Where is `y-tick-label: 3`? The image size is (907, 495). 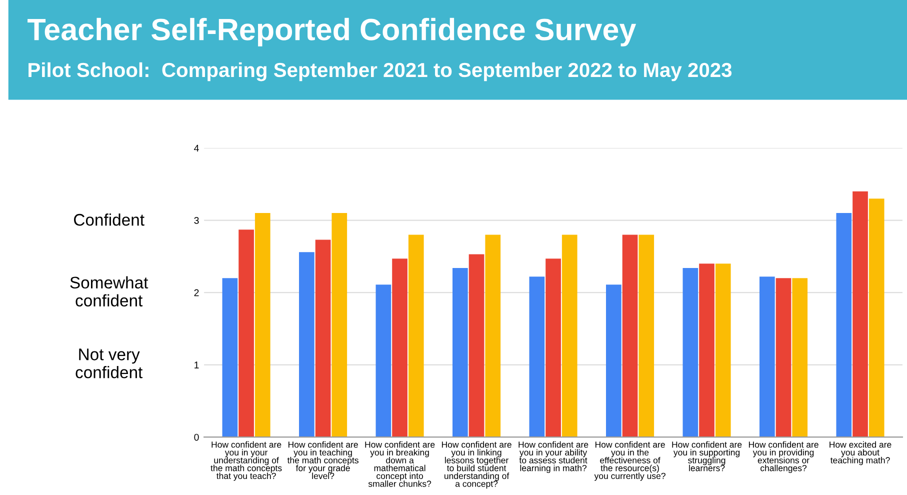
y-tick-label: 3 is located at coordinates (196, 220).